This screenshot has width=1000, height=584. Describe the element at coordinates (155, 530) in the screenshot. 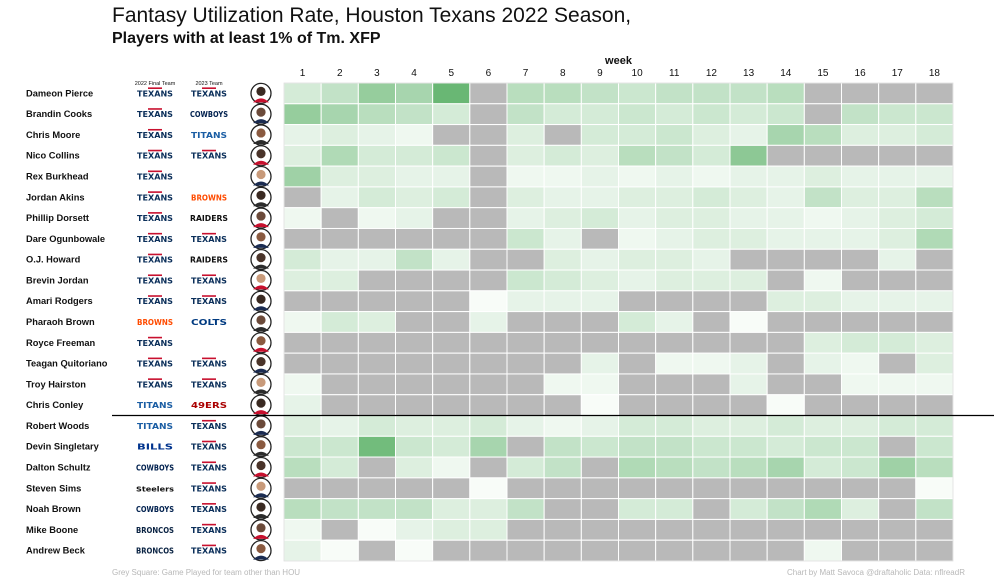

I see `team-logo-text: BRONCOS` at that location.